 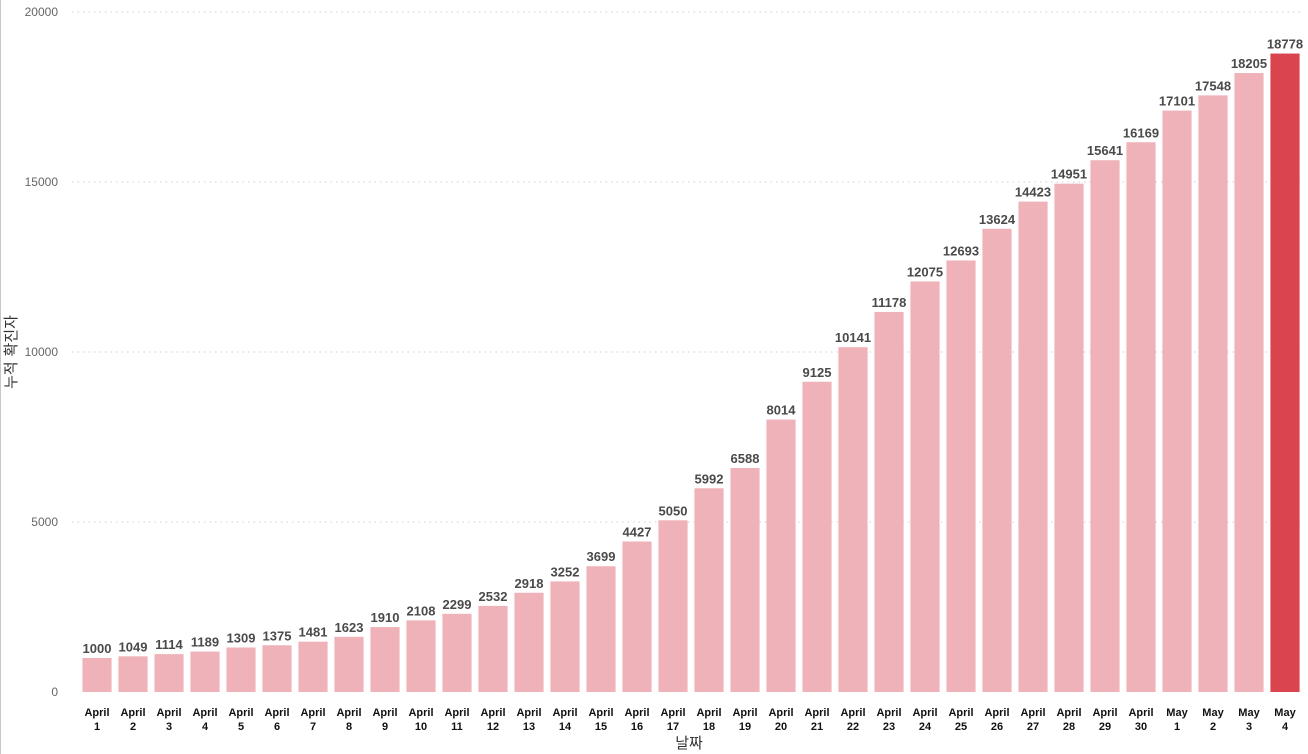 What do you see at coordinates (565, 571) in the screenshot?
I see `data-label: 3252` at bounding box center [565, 571].